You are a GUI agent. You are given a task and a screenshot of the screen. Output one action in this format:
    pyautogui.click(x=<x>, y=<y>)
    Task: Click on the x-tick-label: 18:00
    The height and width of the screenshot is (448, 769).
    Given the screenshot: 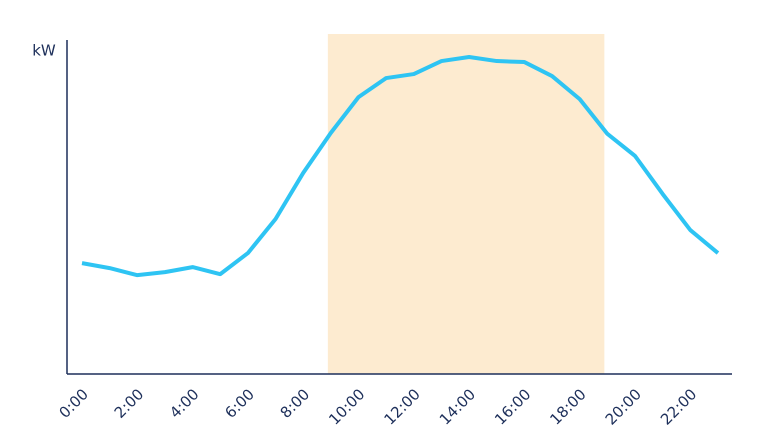 What is the action you would take?
    pyautogui.click(x=567, y=406)
    